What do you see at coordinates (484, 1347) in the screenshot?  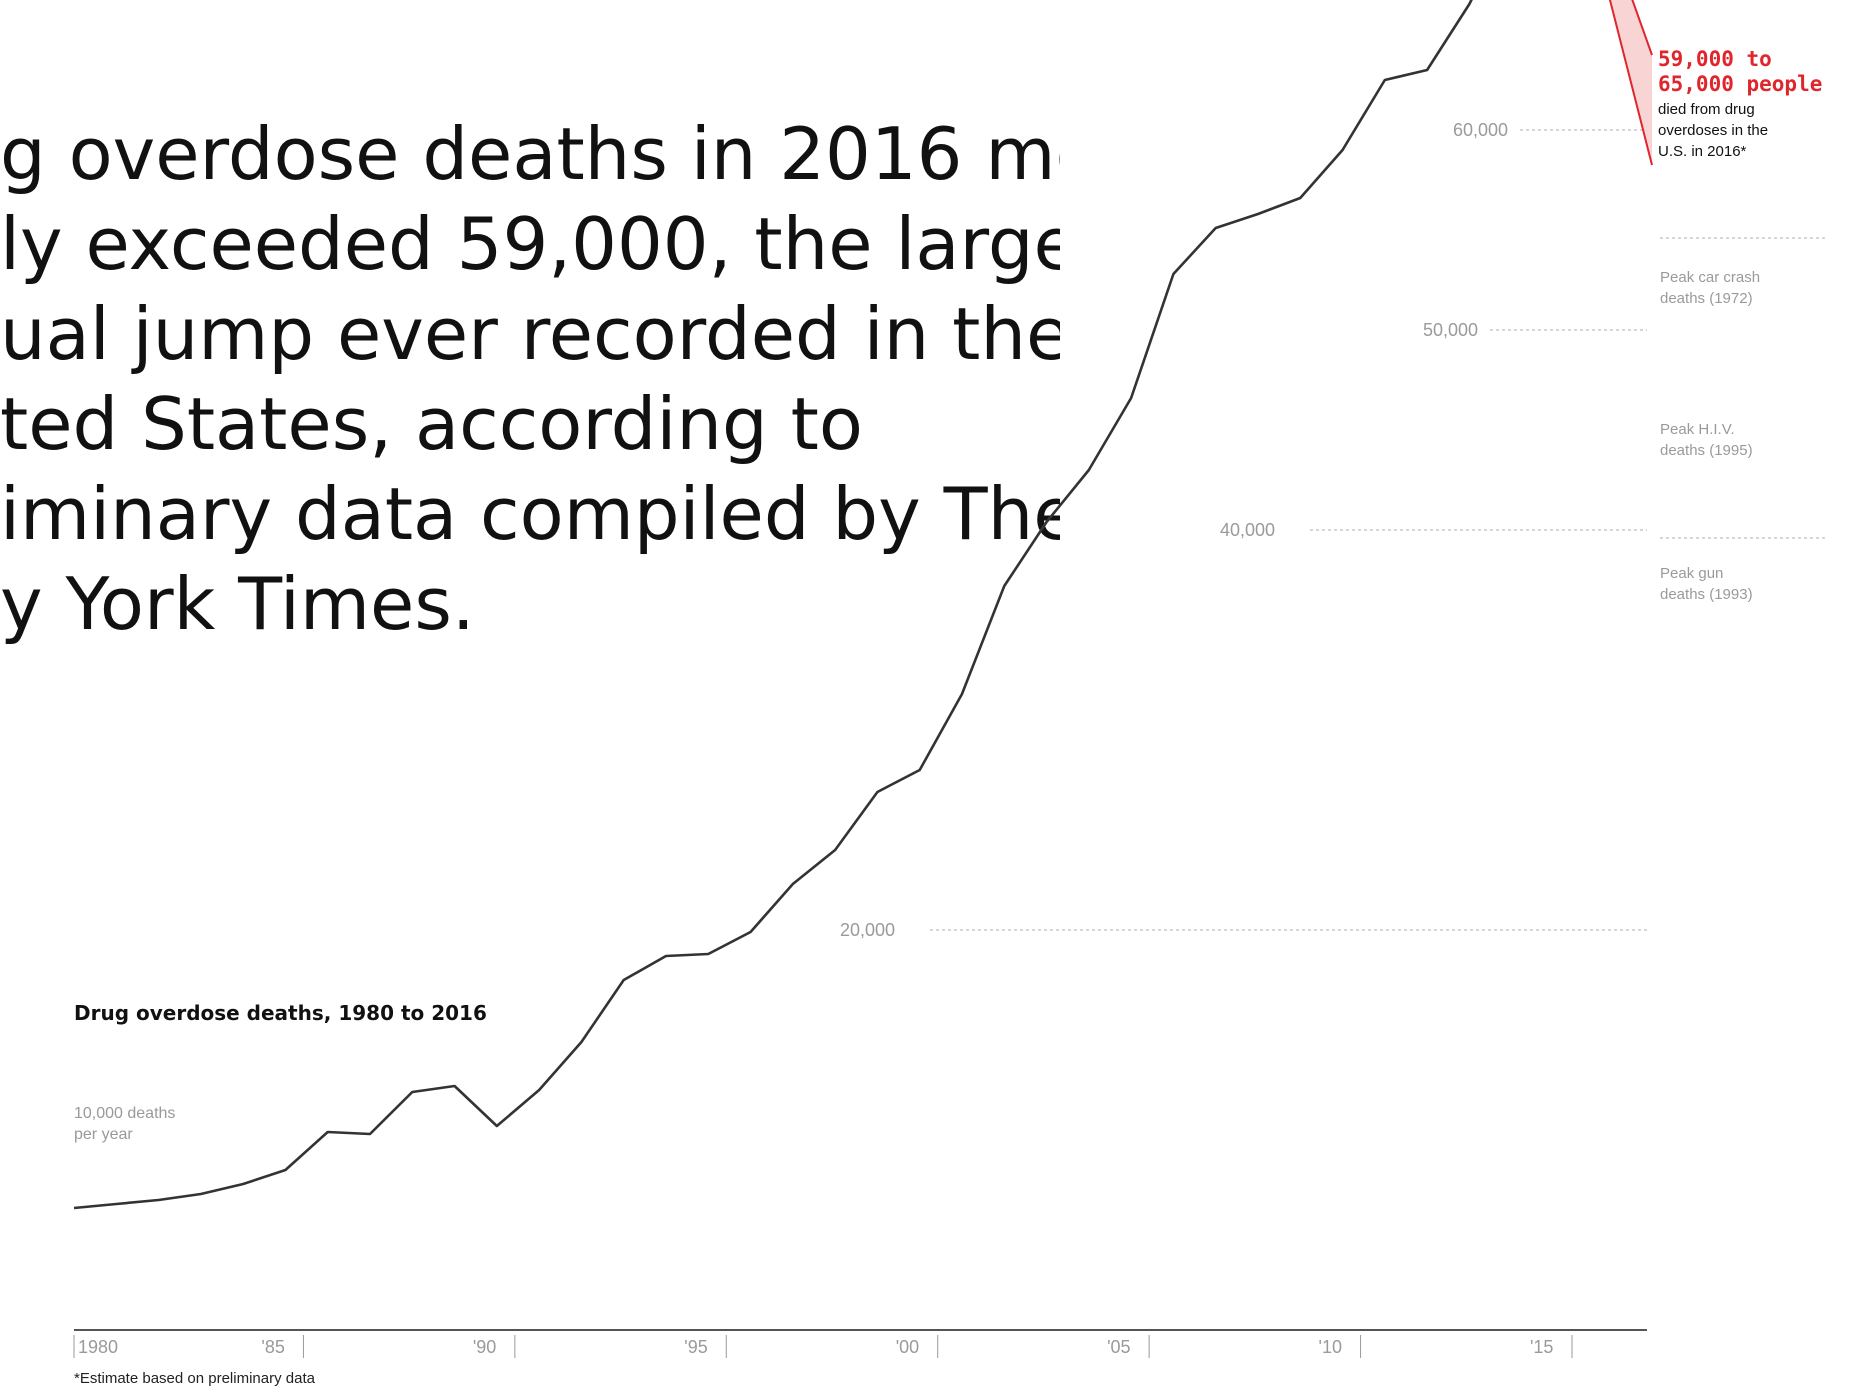 I see `x-tick-label: '90` at bounding box center [484, 1347].